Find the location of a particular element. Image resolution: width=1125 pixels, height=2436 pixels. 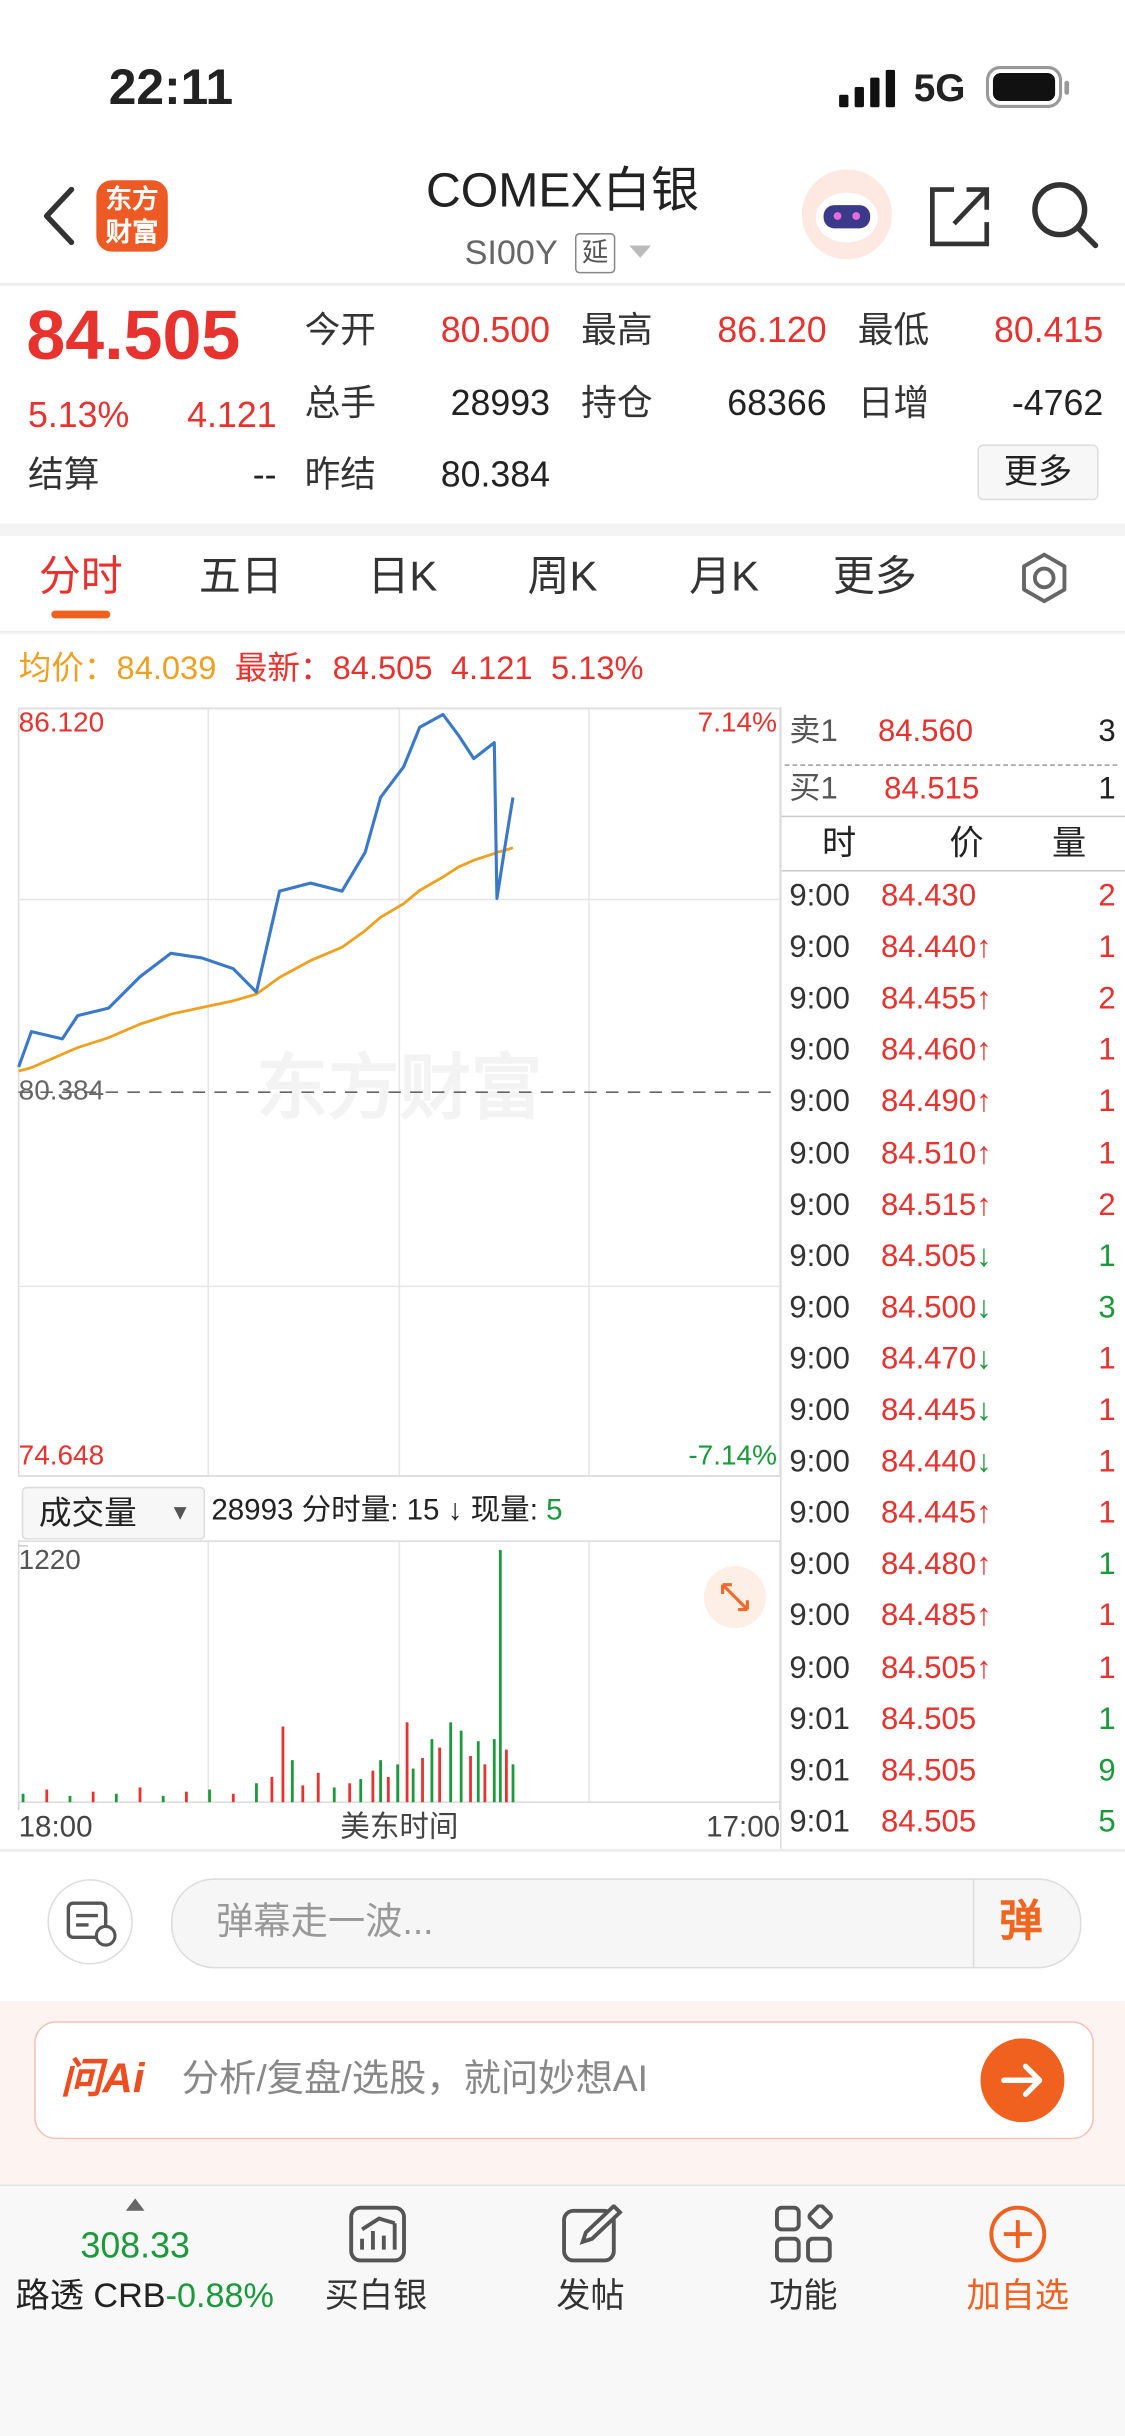

field-value: 80.415 is located at coordinates (1048, 329).